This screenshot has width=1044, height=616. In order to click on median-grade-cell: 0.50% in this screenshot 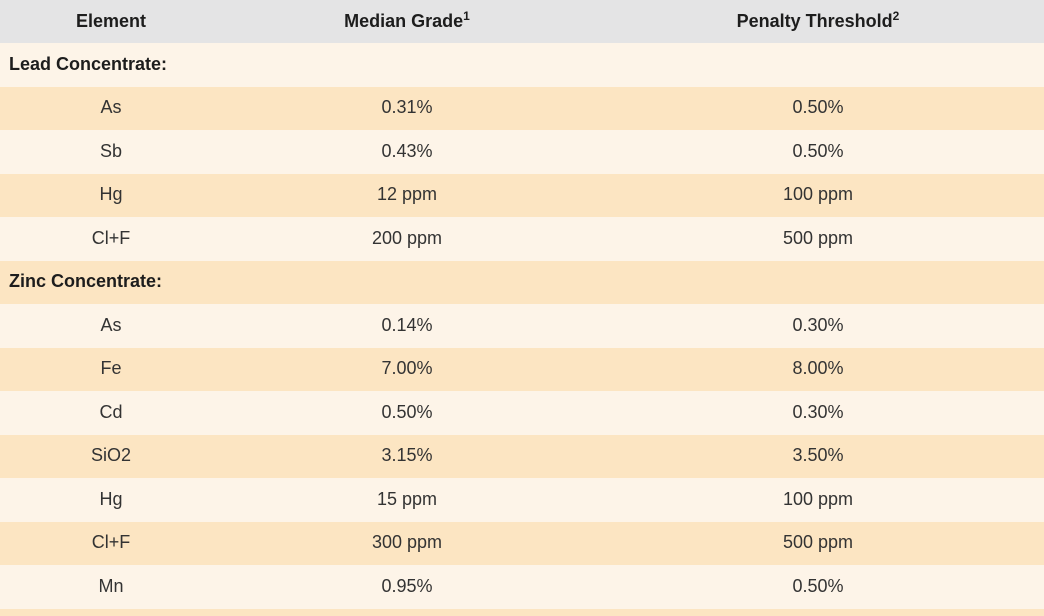, I will do `click(407, 411)`.